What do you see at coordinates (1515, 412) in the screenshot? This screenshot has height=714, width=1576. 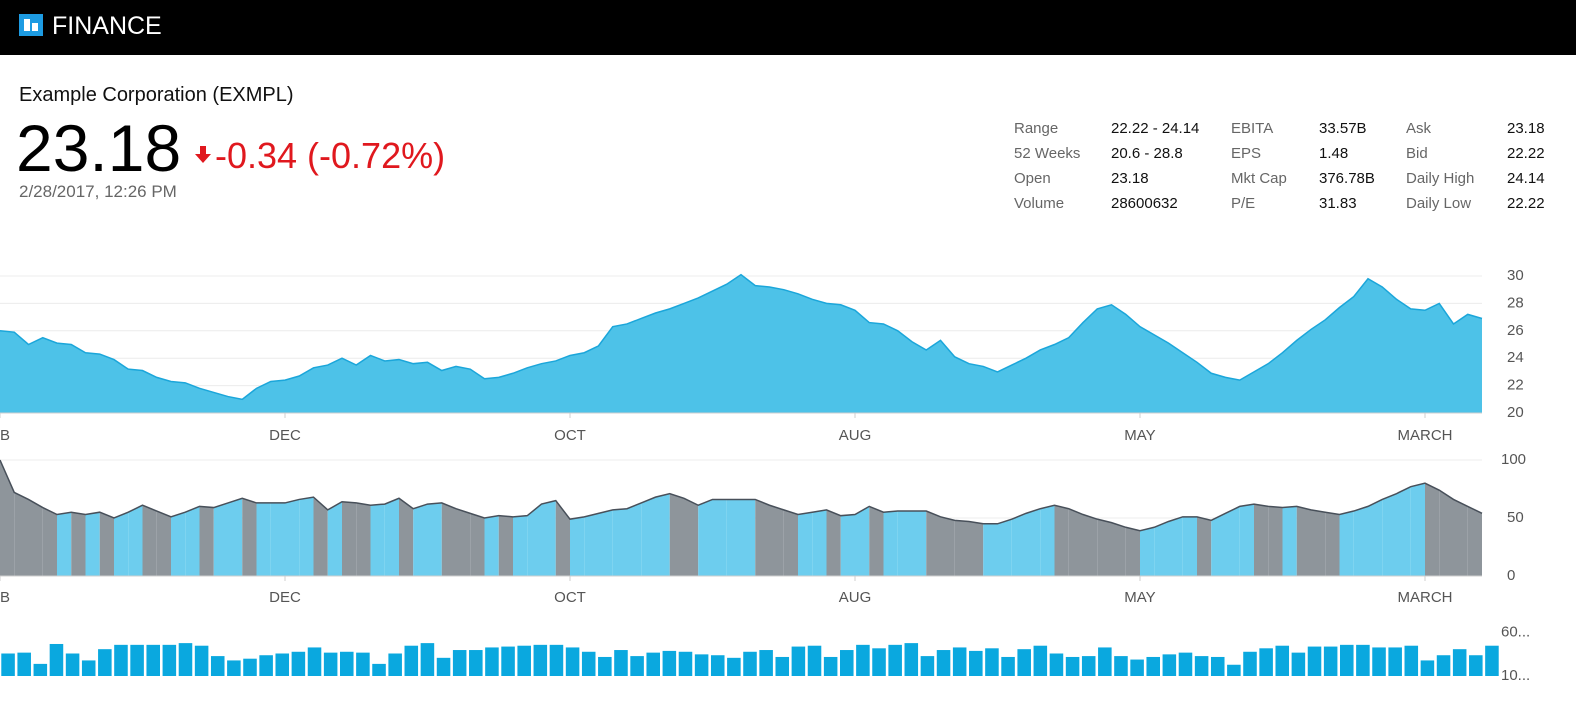 I see `y-tick-label: 20` at bounding box center [1515, 412].